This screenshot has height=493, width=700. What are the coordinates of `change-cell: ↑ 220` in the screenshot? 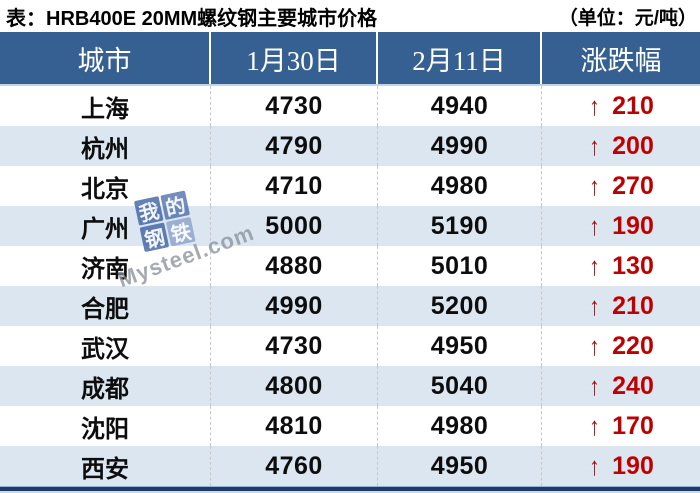 It's located at (621, 346).